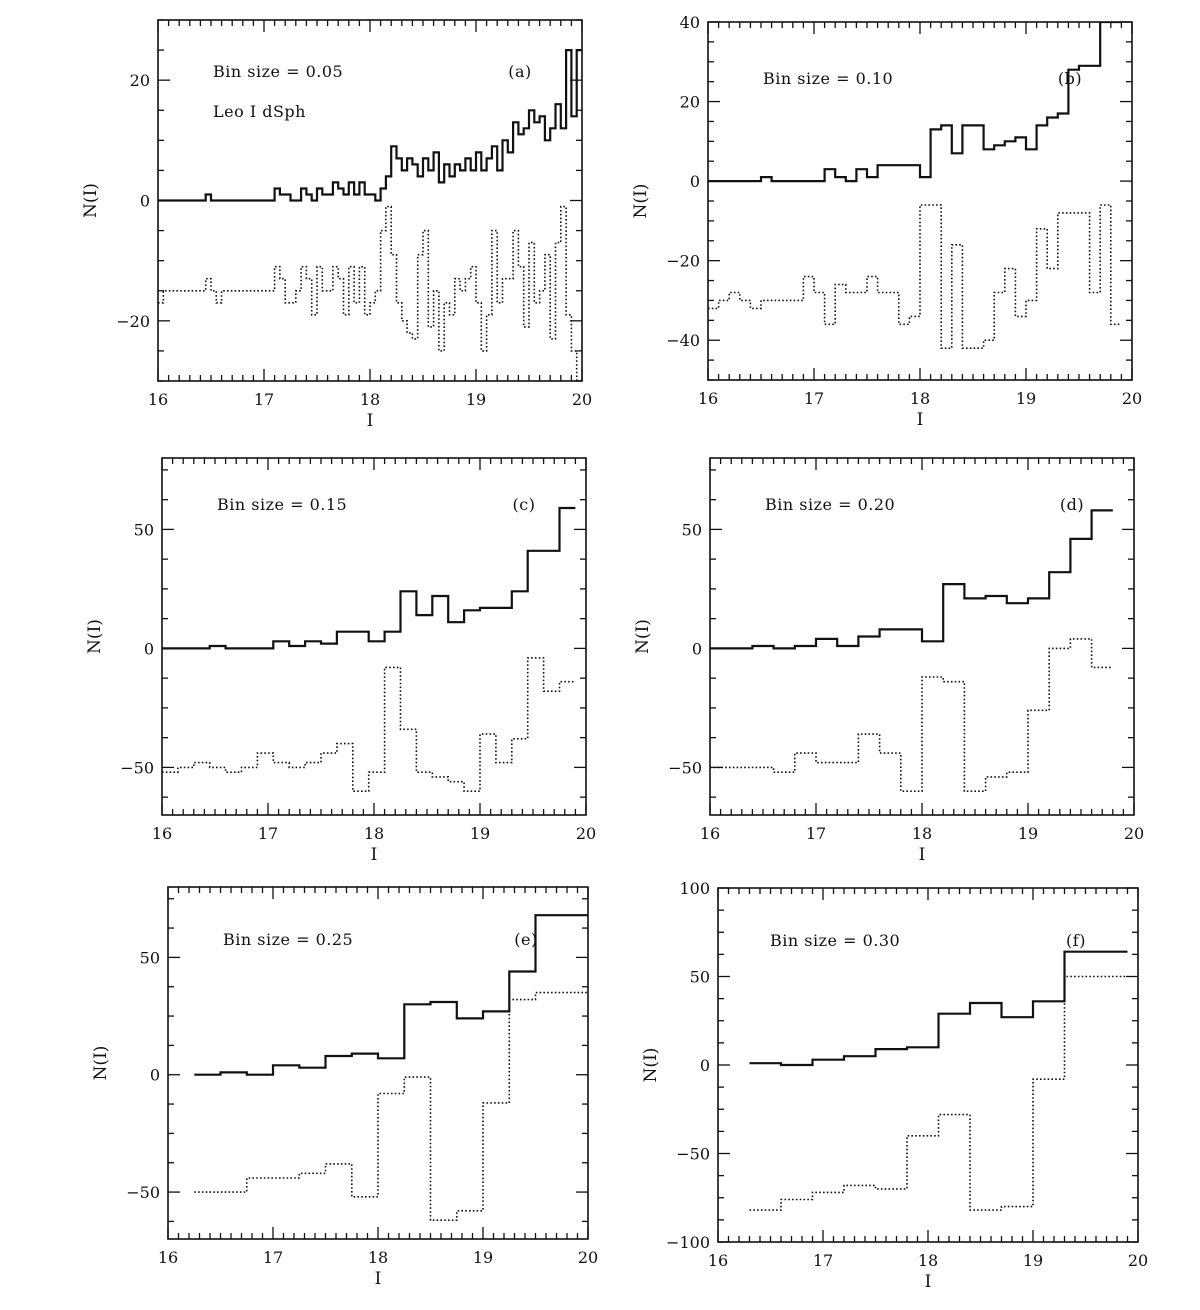 Image resolution: width=1200 pixels, height=1310 pixels. I want to click on panel-d: 16 17 18 19 20 −50 0 50 I N(I) (d) Bin size = 0.20, so click(888, 661).